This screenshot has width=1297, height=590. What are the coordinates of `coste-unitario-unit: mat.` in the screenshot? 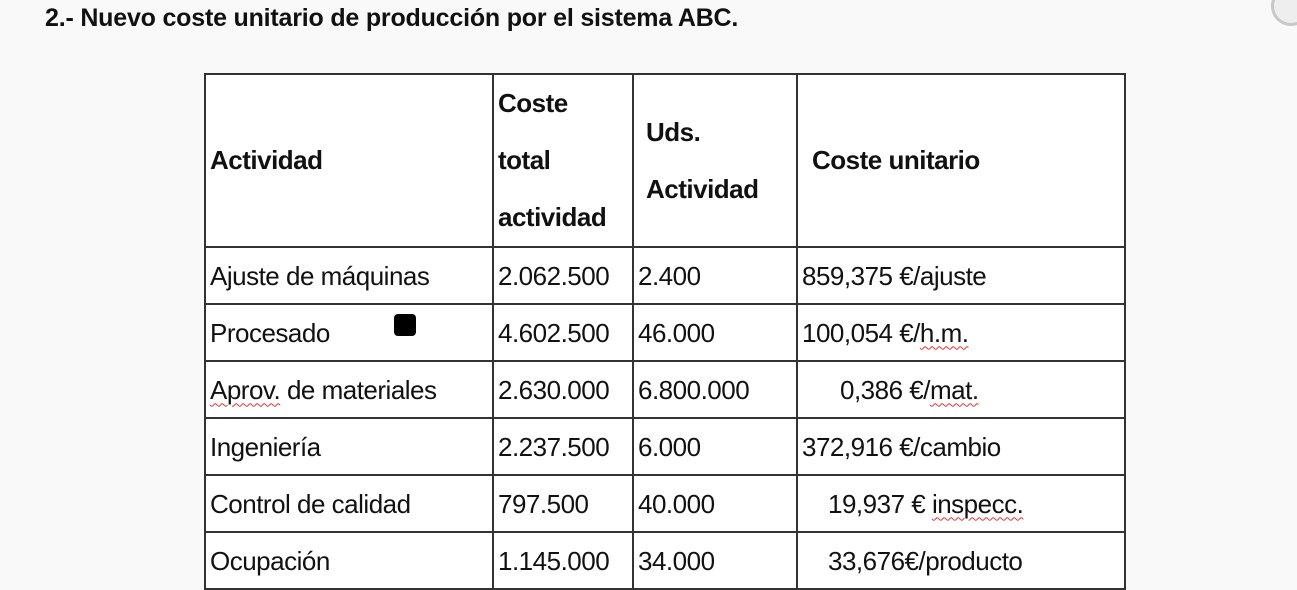 It's located at (954, 389).